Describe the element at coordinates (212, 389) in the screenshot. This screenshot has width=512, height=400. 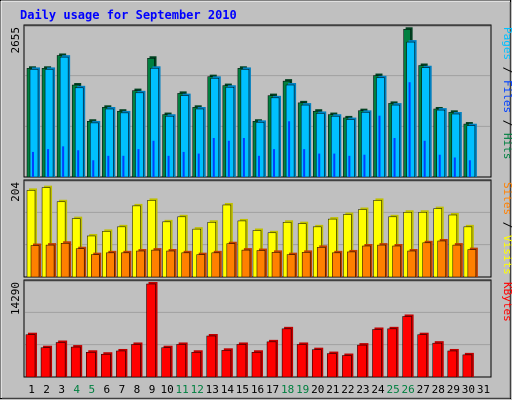
I see `x-tick-label: 13` at that location.